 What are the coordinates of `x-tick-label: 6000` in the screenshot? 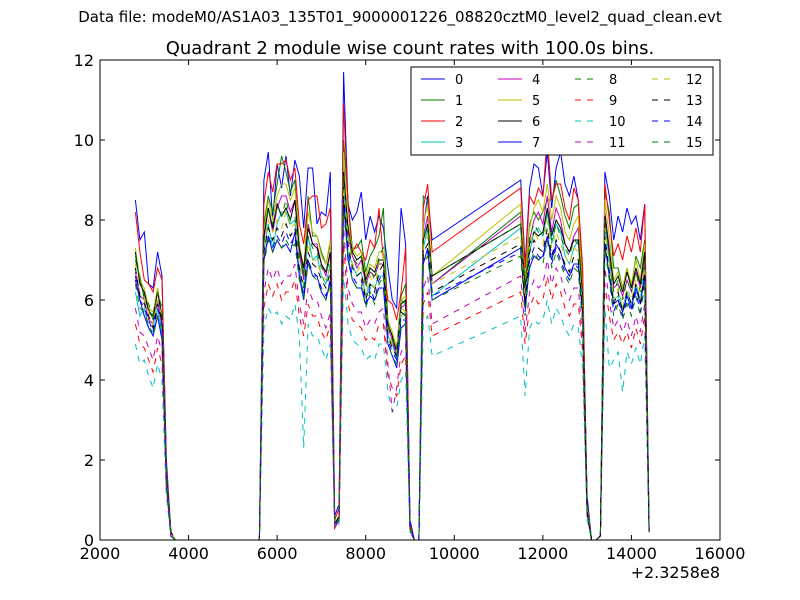 It's located at (277, 553).